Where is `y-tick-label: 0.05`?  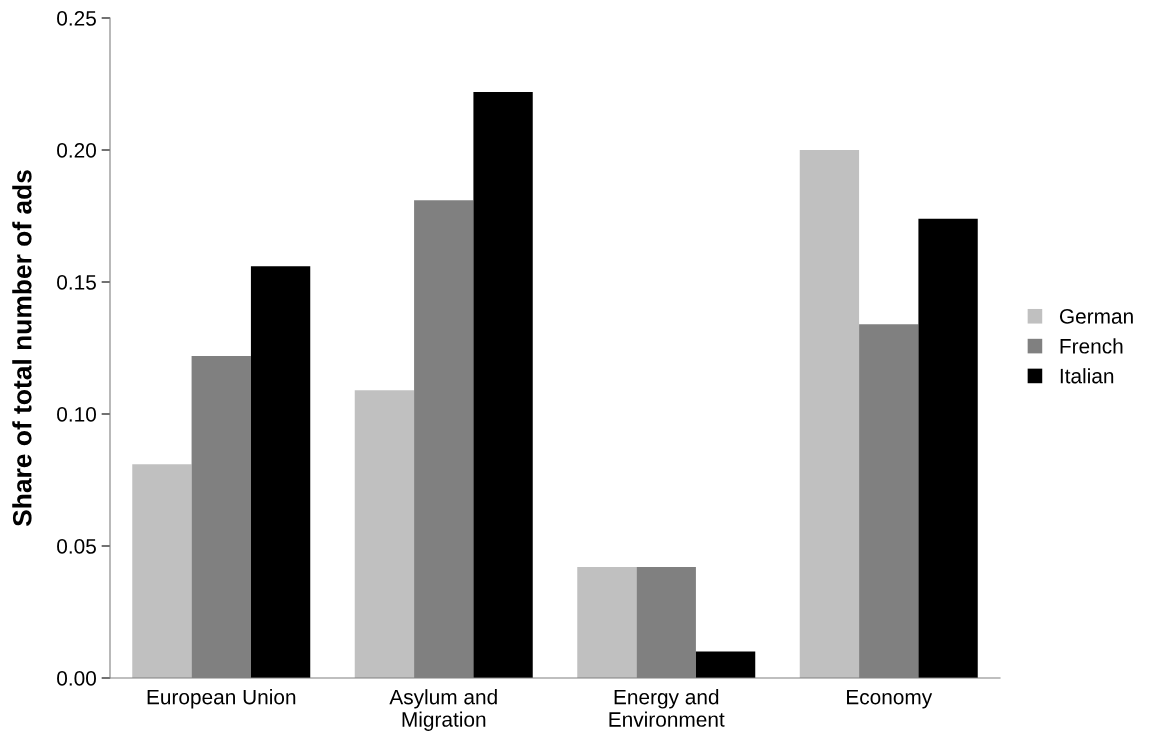
y-tick-label: 0.05 is located at coordinates (76, 546).